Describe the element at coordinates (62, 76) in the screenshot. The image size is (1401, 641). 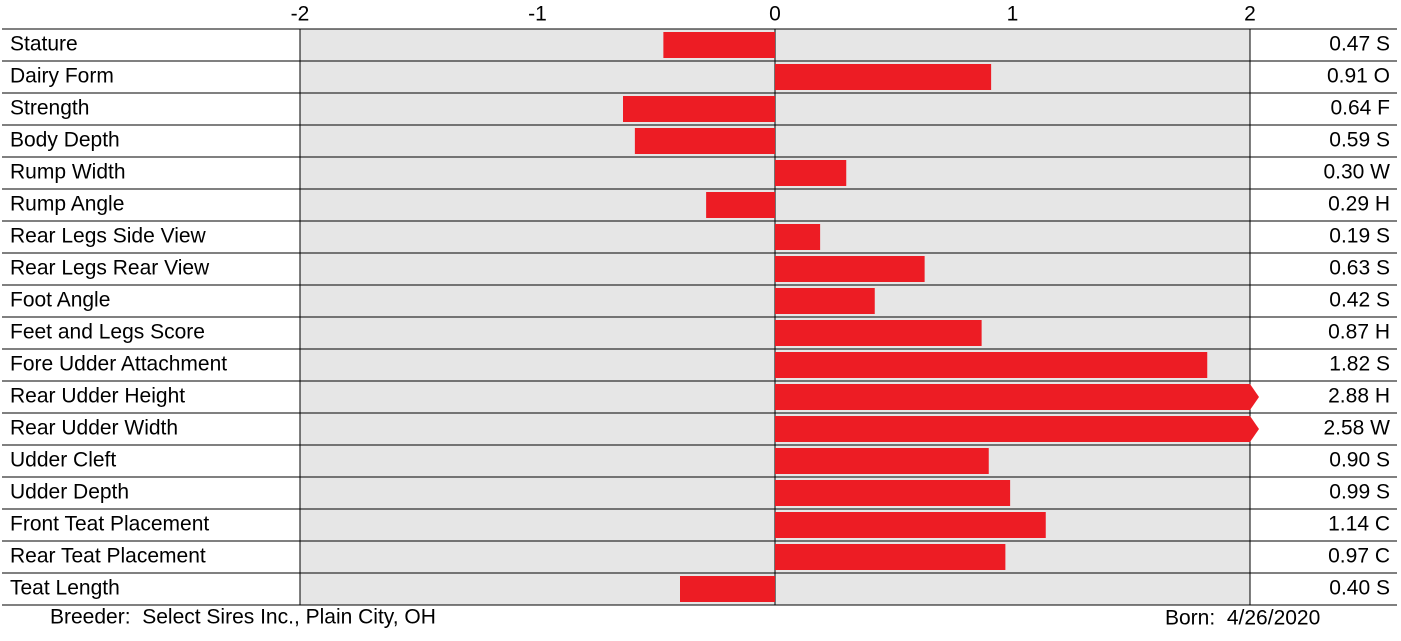
I see `category-label: Dairy Form` at that location.